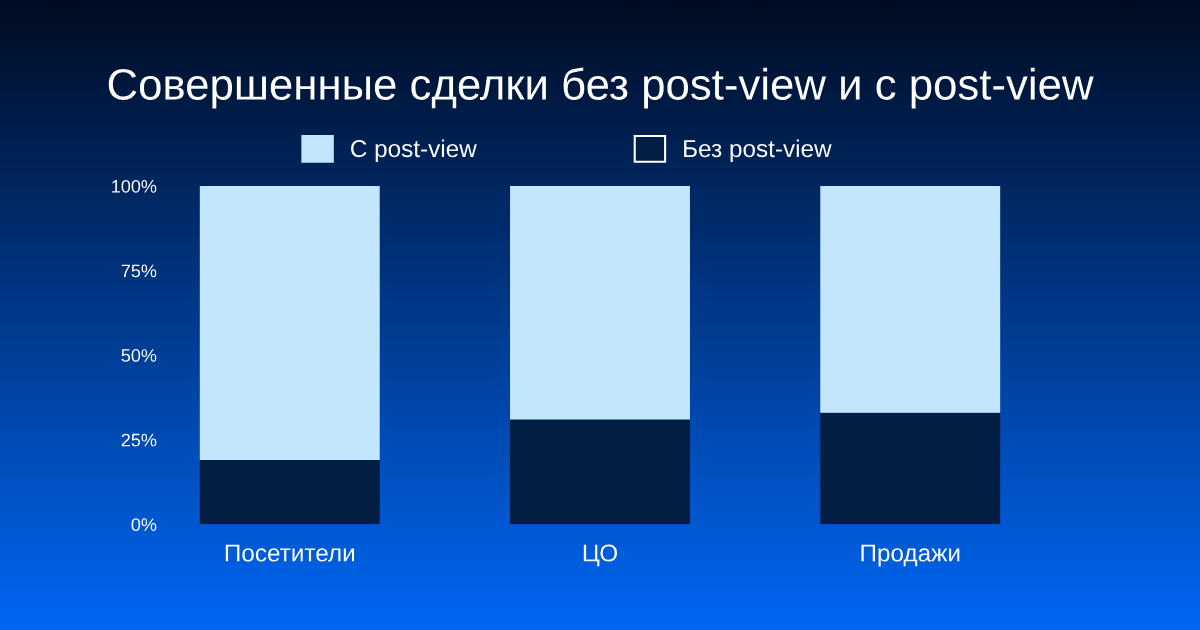 This screenshot has height=630, width=1200. Describe the element at coordinates (139, 355) in the screenshot. I see `y-tick-label: 50%` at that location.